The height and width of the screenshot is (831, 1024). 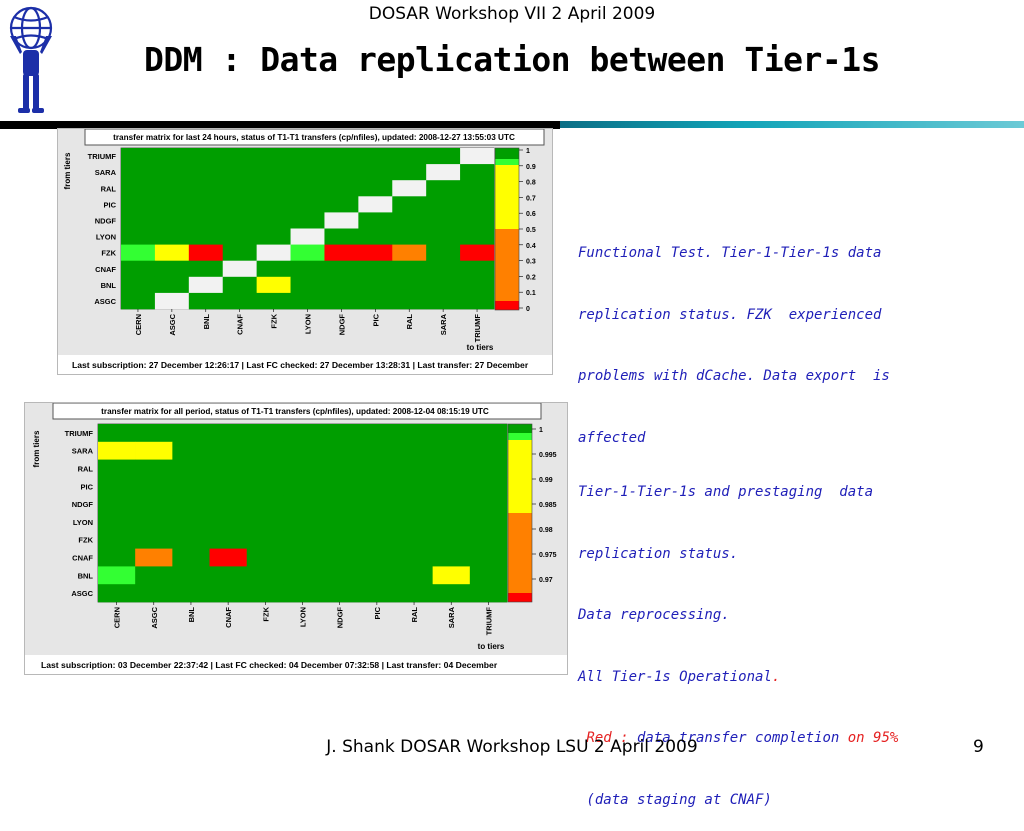 What do you see at coordinates (531, 183) in the screenshot?
I see `scale-tick-label: 0.8` at bounding box center [531, 183].